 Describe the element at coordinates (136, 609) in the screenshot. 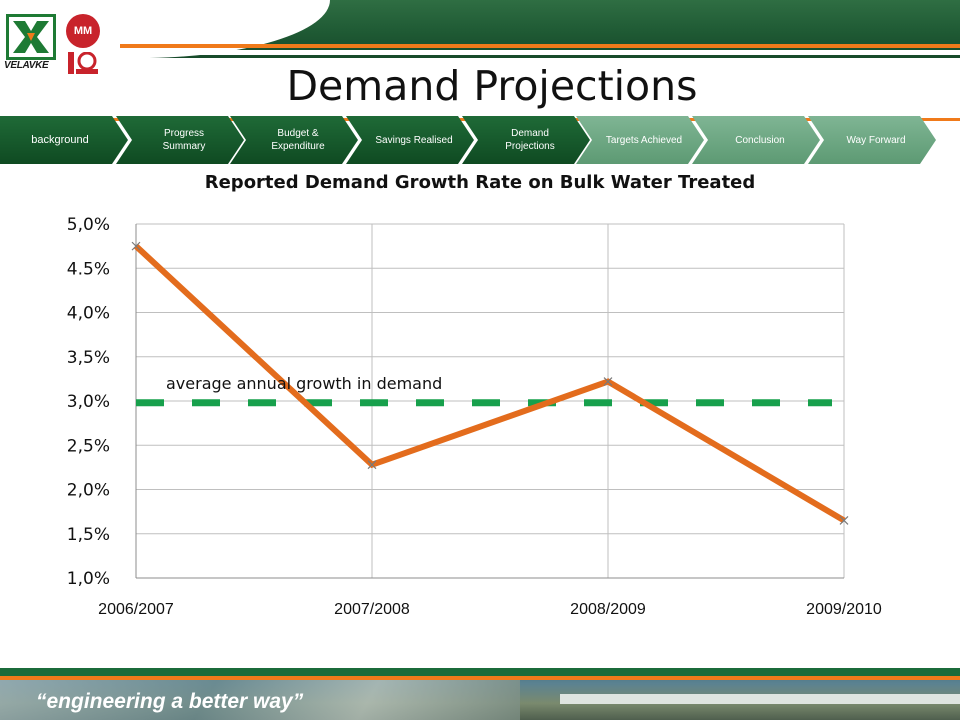

I see `x-tick-label: 2006/2007` at that location.